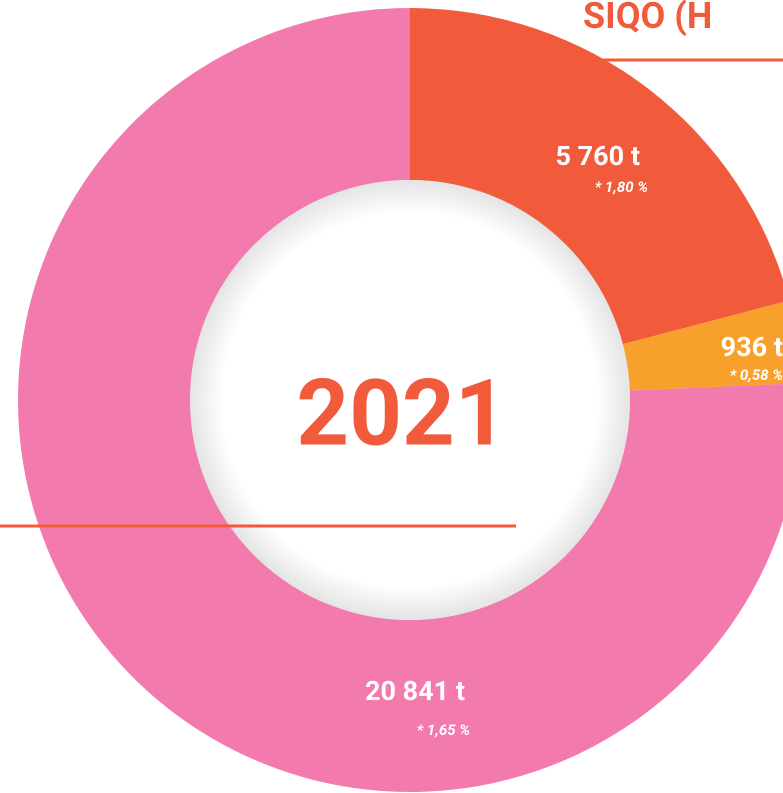 This screenshot has height=793, width=783. Describe the element at coordinates (702, 346) in the screenshot. I see `donut-segment` at that location.